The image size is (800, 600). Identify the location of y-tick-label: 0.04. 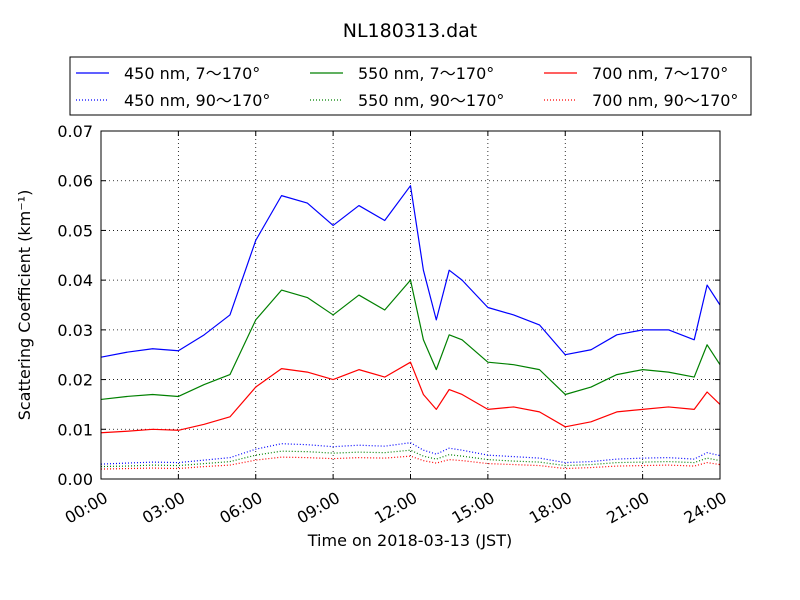
(75, 280).